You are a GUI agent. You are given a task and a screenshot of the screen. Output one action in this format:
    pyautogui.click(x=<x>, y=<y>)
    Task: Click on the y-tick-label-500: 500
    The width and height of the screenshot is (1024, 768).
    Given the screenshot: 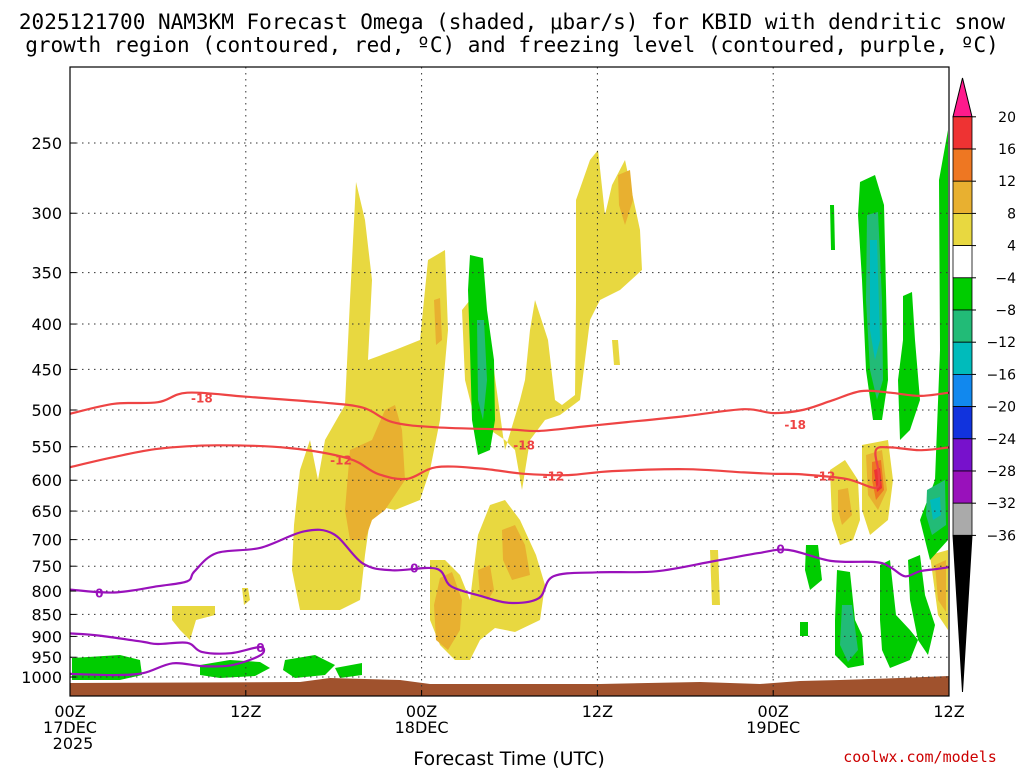 What is the action you would take?
    pyautogui.click(x=46, y=410)
    